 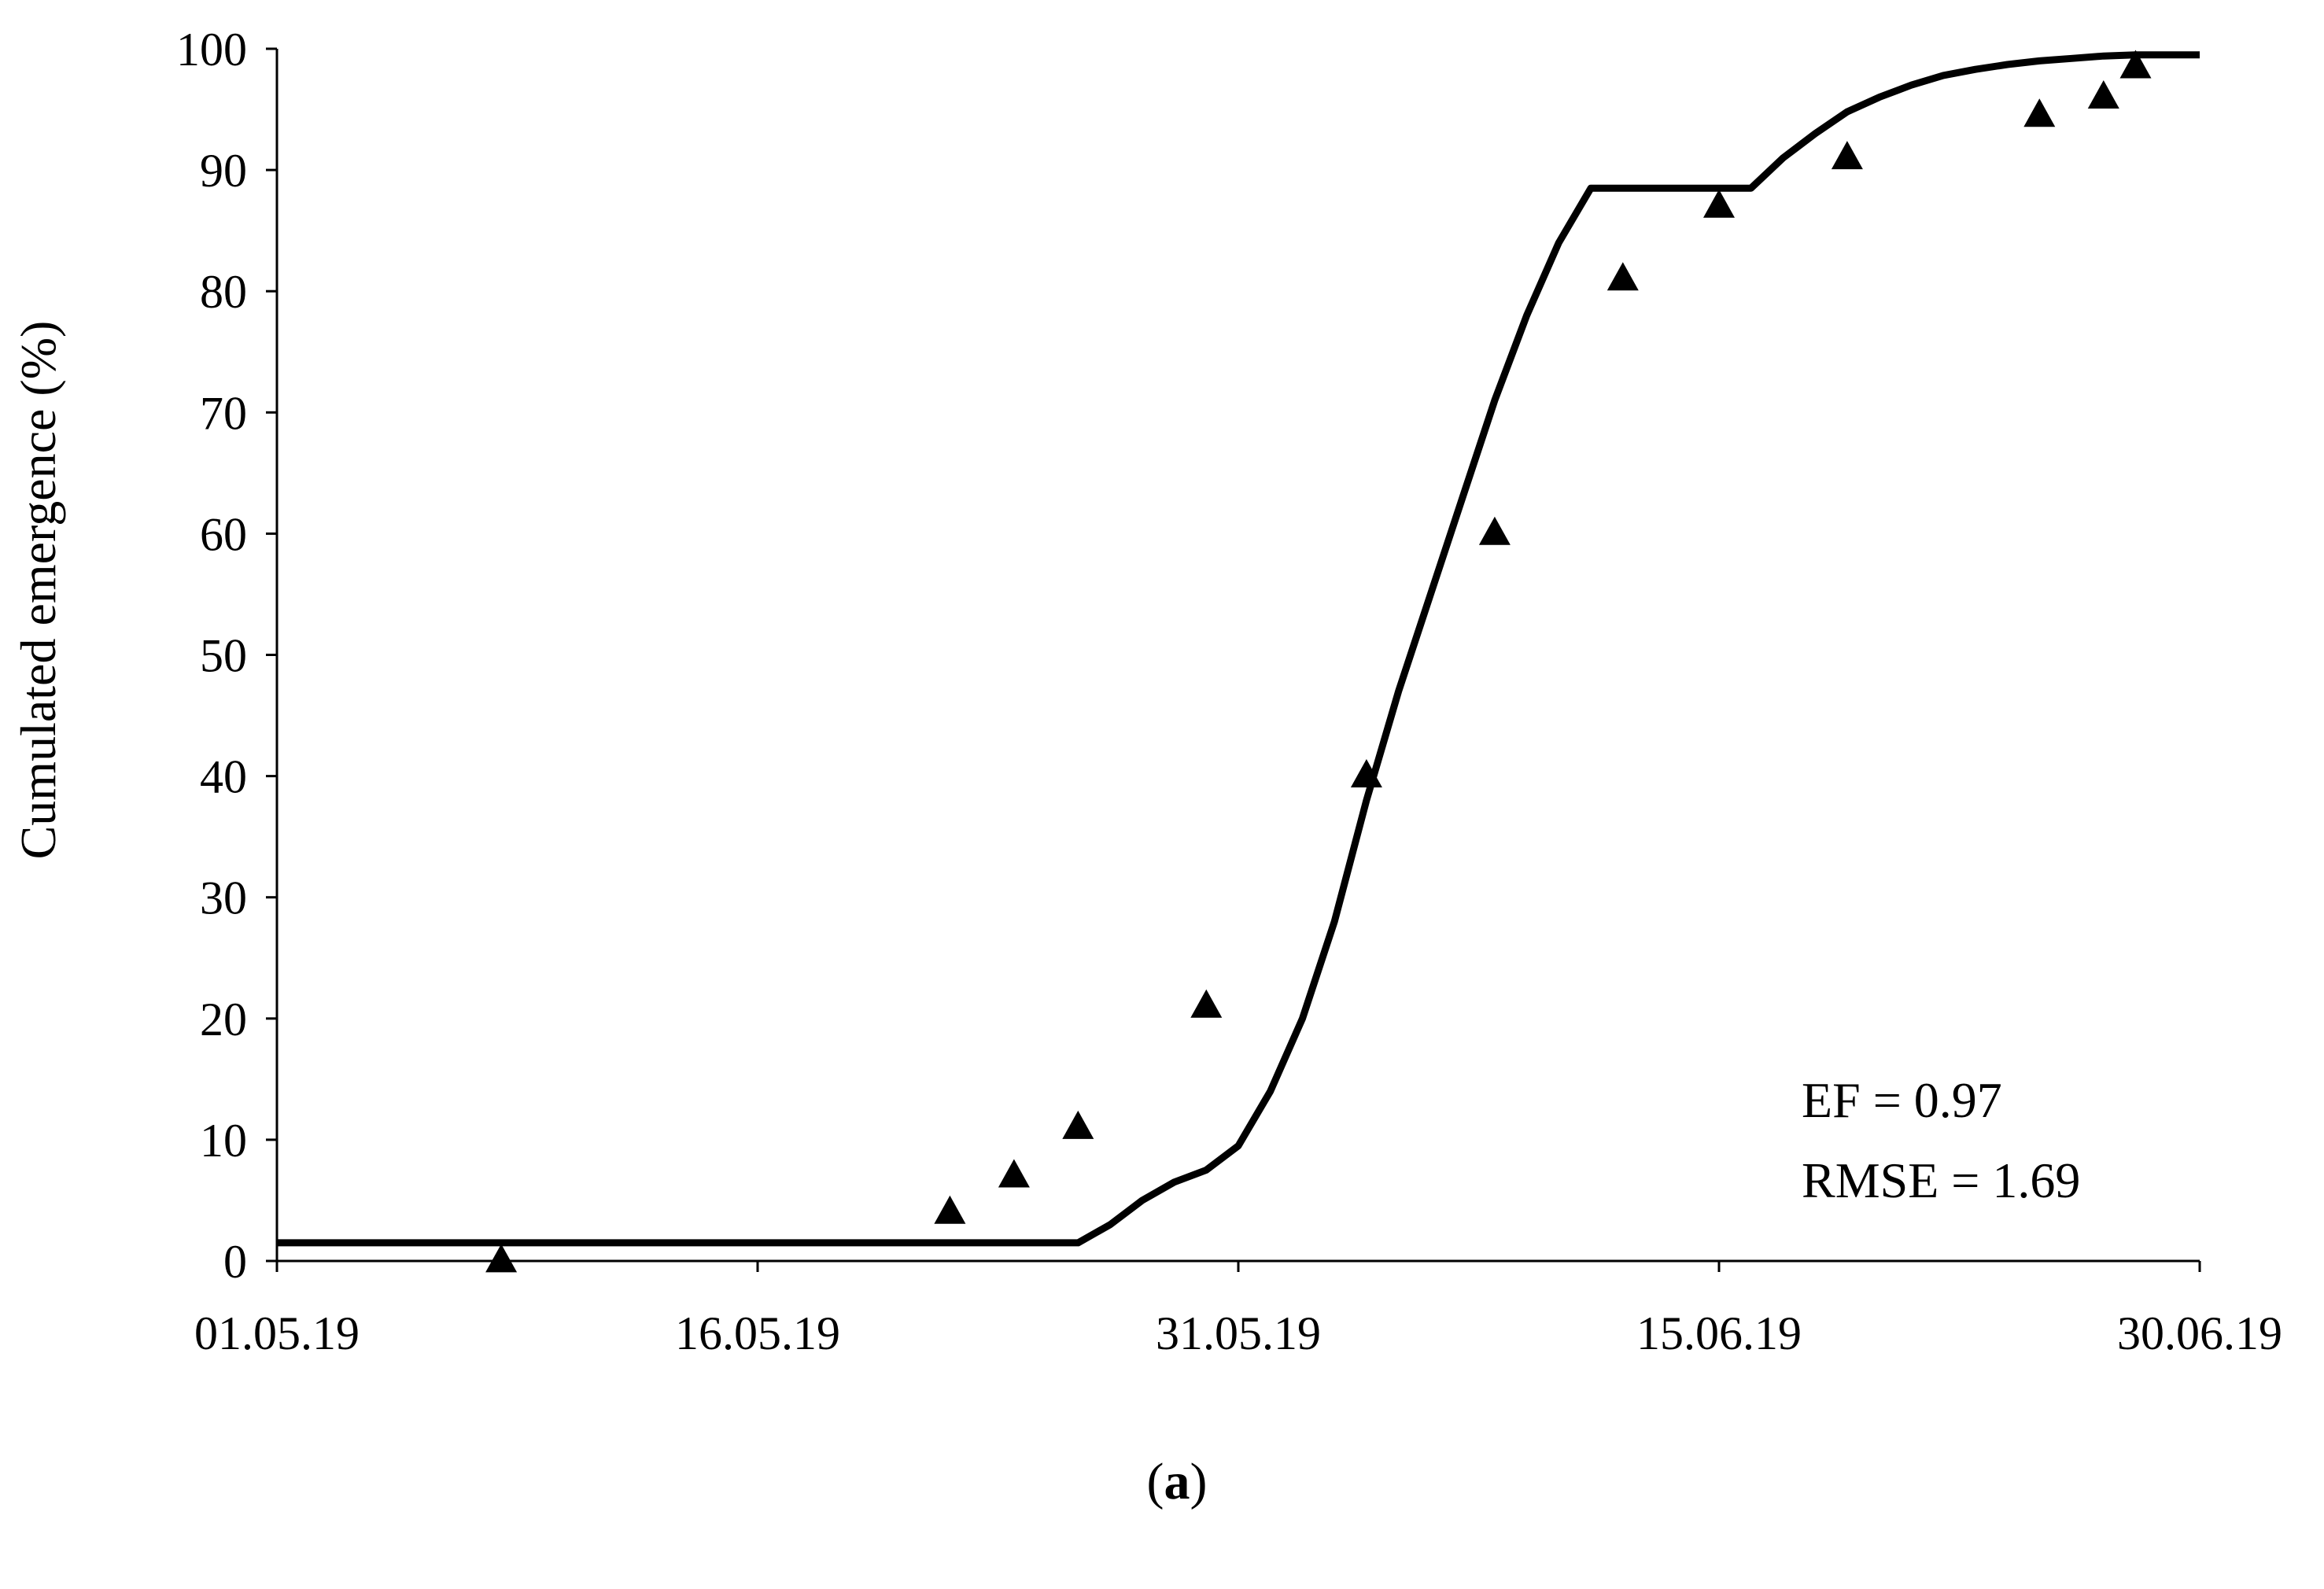 I want to click on x-tick-label: 15.06.19, so click(x=1719, y=1333).